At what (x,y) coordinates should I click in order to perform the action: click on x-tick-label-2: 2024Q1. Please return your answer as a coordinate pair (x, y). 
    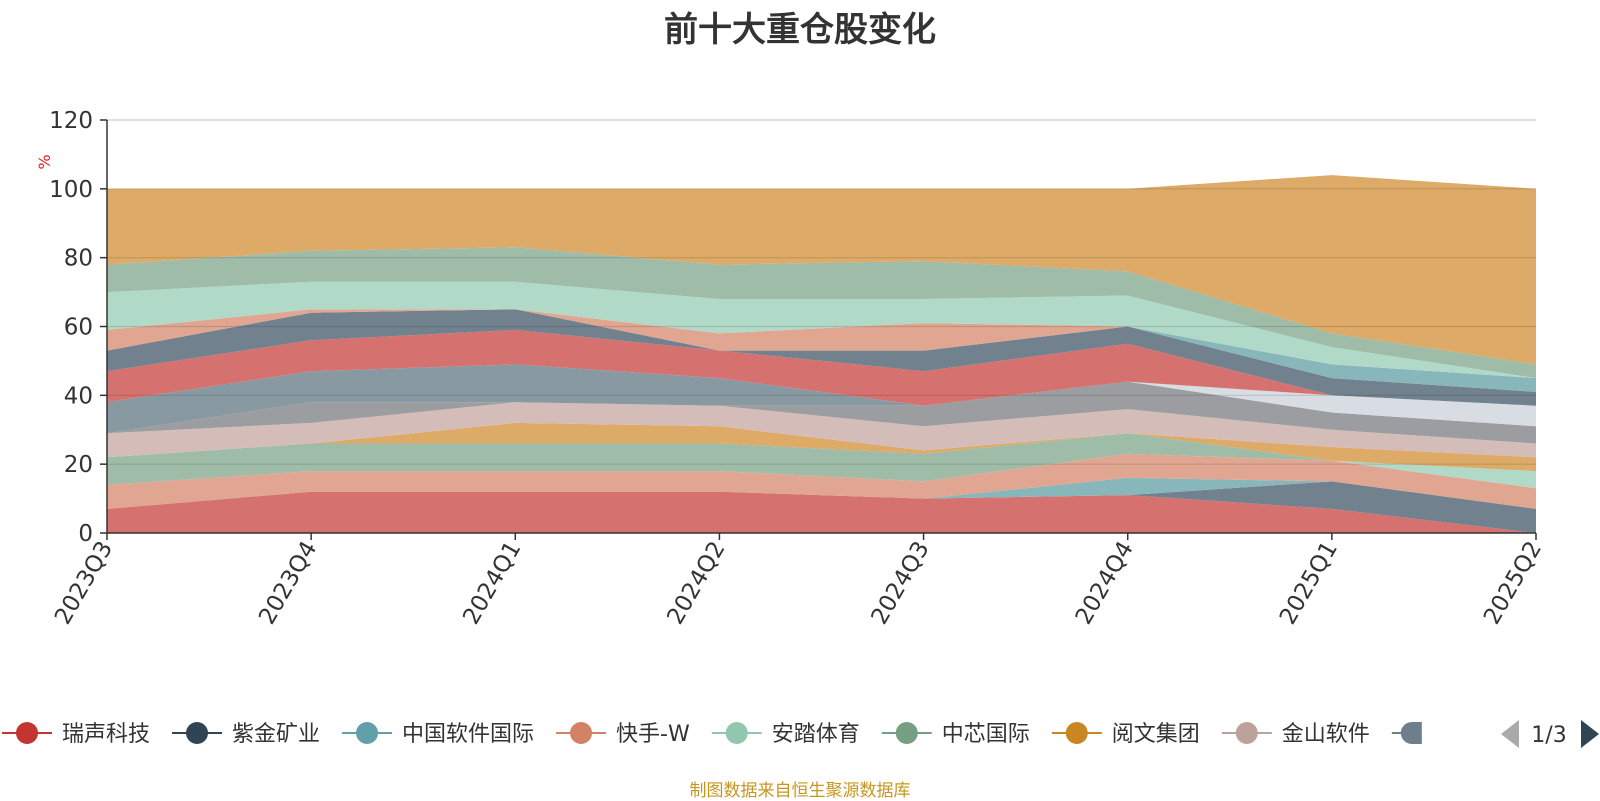
    Looking at the image, I should click on (492, 583).